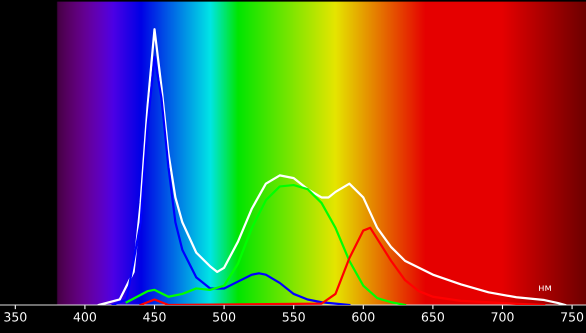  I want to click on x-tick-label: 600, so click(363, 317).